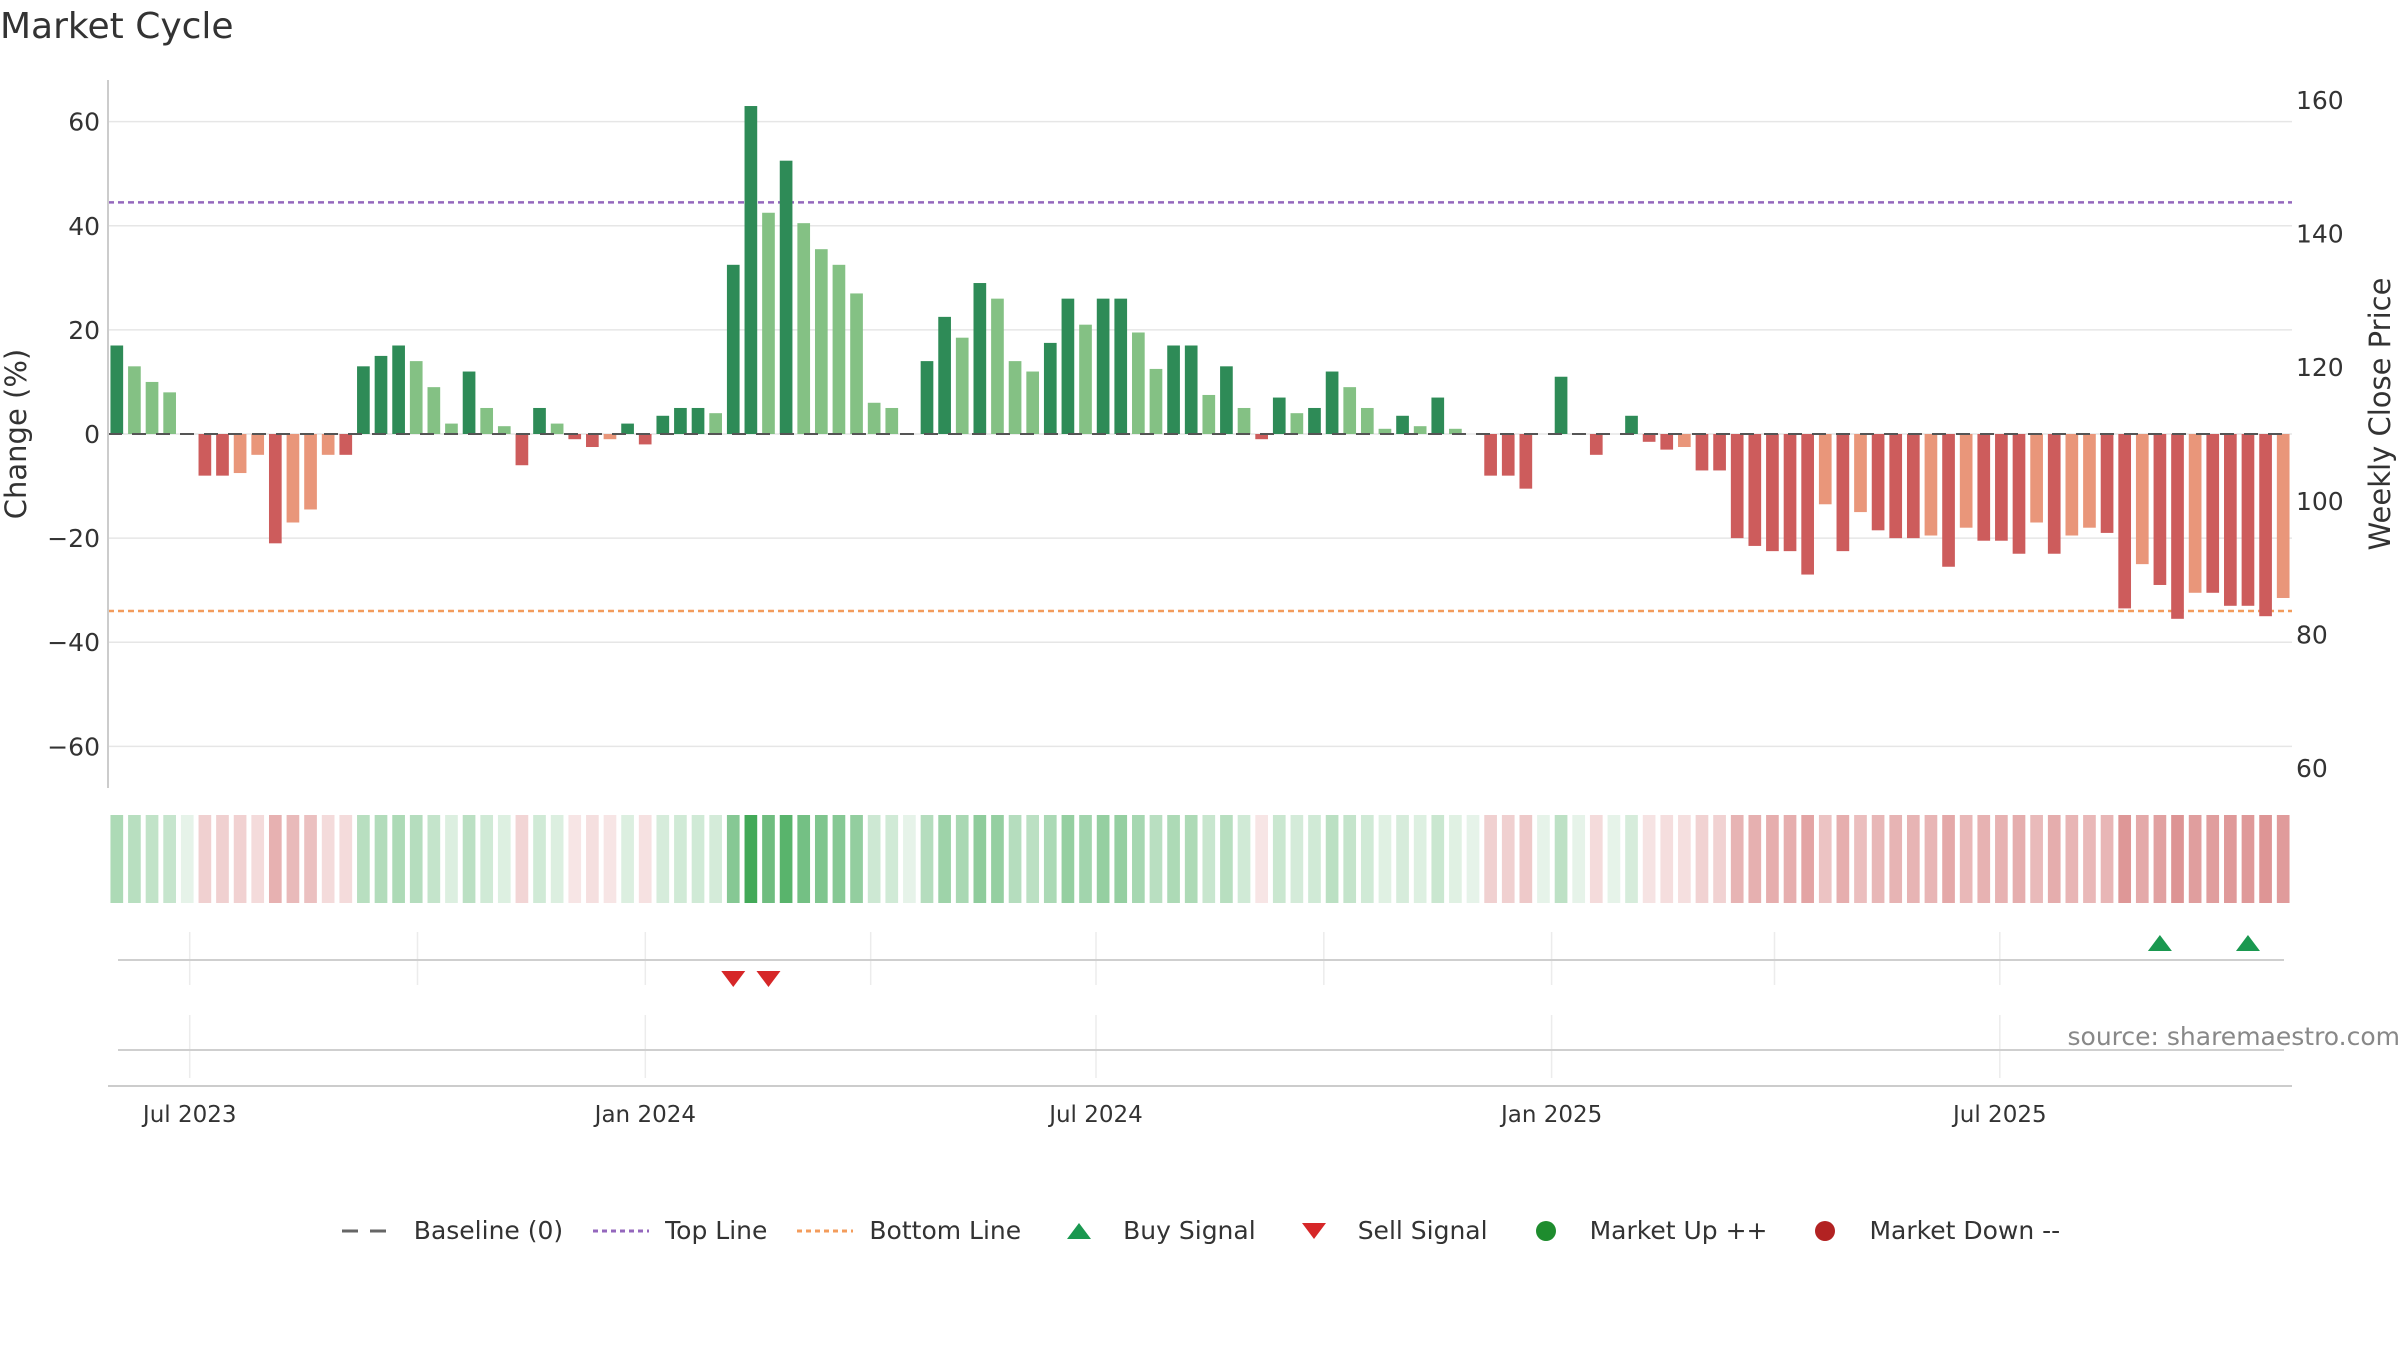 This screenshot has height=1350, width=2400. I want to click on sell-signal-marker, so click(768, 979).